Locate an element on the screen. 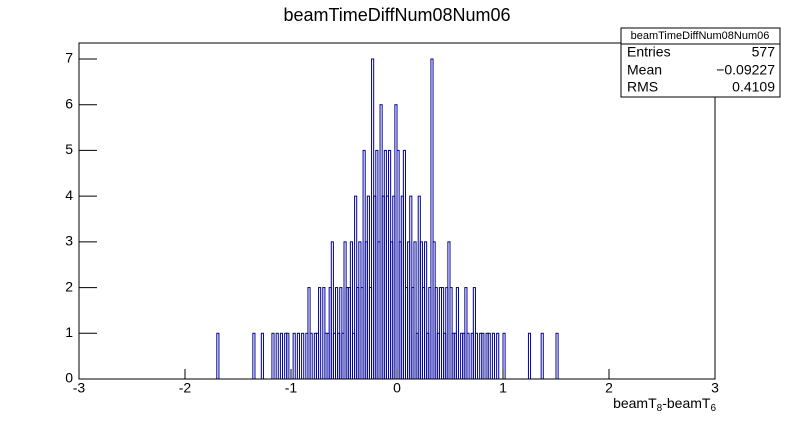 The image size is (796, 422). x-label-part: -beamT is located at coordinates (686, 403).